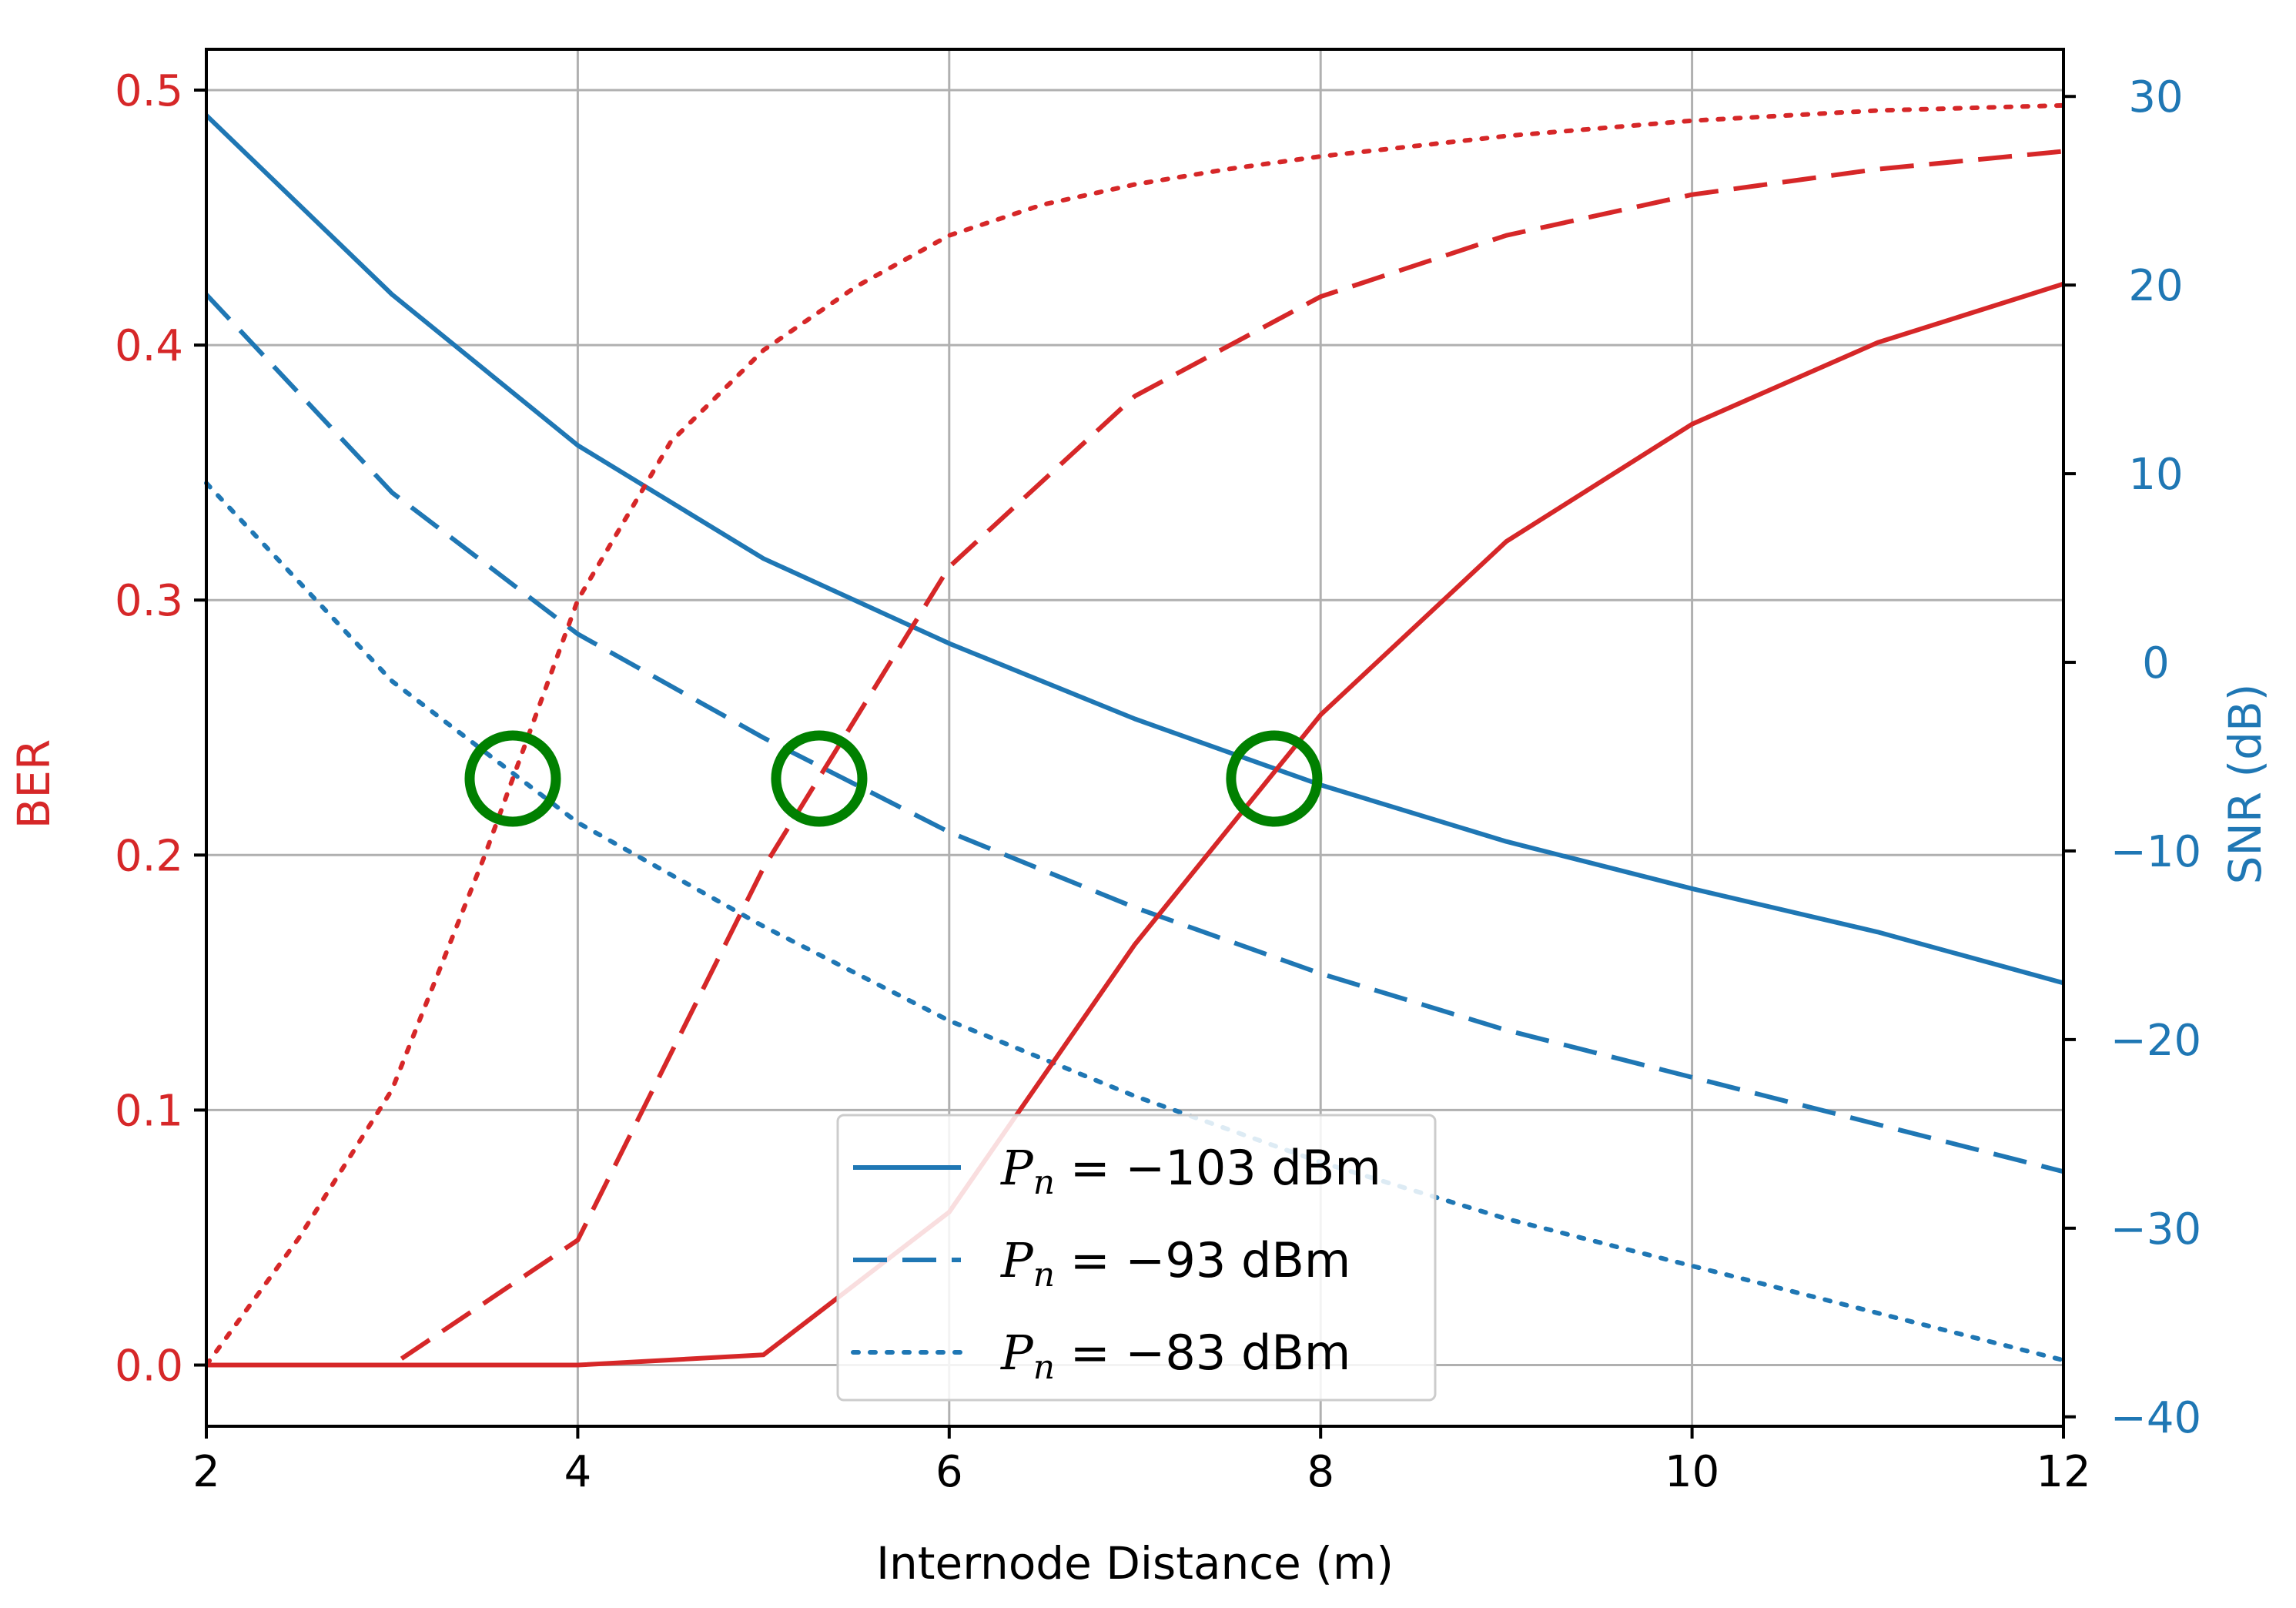 The width and height of the screenshot is (2296, 1608). What do you see at coordinates (2155, 852) in the screenshot?
I see `y-right-tick-label: −10` at bounding box center [2155, 852].